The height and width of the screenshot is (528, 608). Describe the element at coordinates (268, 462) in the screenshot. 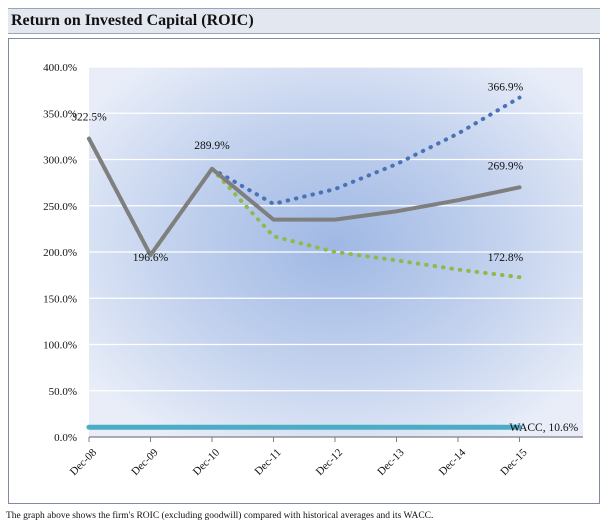

I see `x-tick-label: Dec-11` at that location.